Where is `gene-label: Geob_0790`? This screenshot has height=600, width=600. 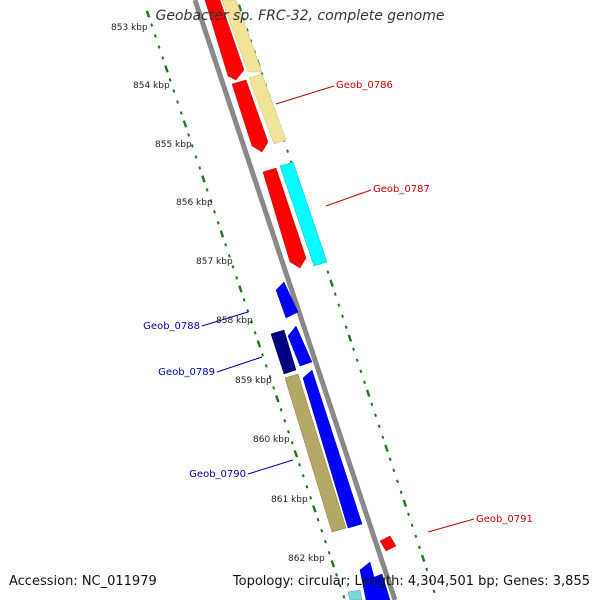
gene-label: Geob_0790 is located at coordinates (217, 474).